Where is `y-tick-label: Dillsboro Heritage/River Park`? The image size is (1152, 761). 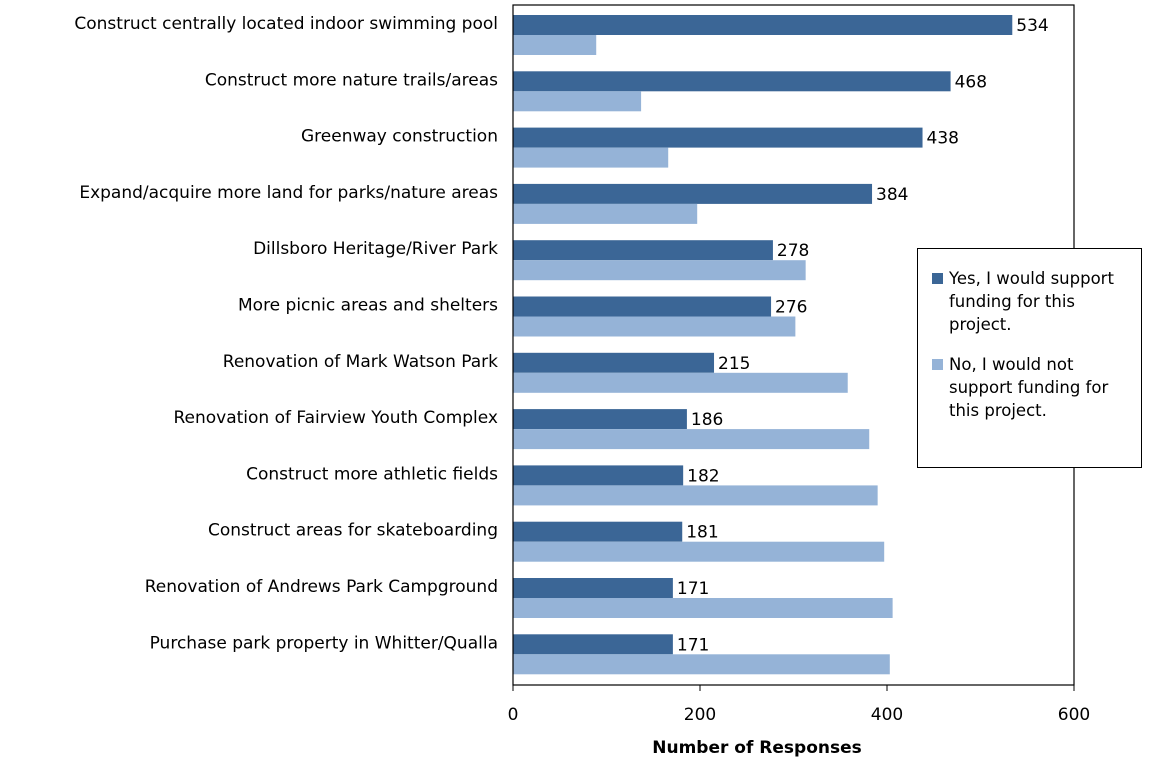 y-tick-label: Dillsboro Heritage/River Park is located at coordinates (375, 249).